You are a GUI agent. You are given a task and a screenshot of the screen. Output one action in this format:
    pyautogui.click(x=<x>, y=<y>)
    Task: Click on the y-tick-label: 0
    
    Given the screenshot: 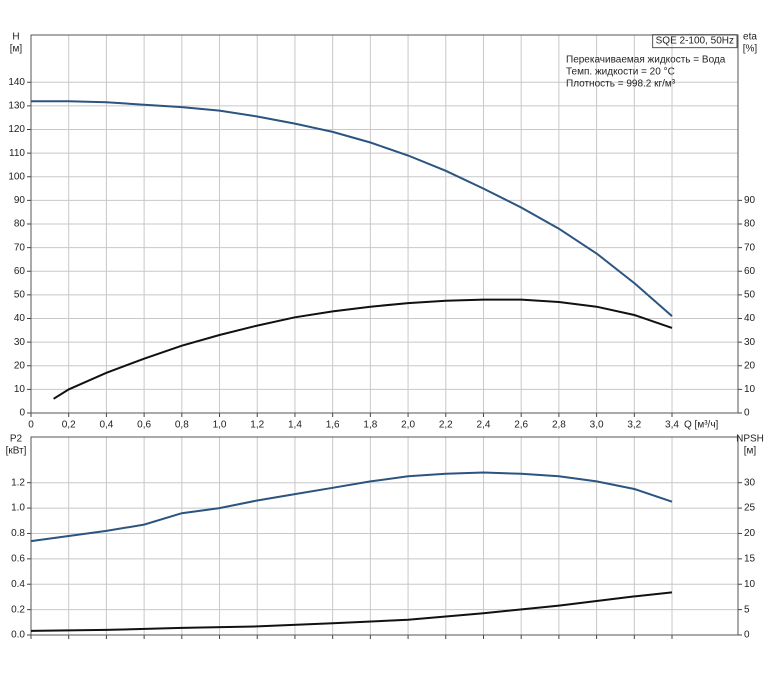 What is the action you would take?
    pyautogui.click(x=22, y=413)
    